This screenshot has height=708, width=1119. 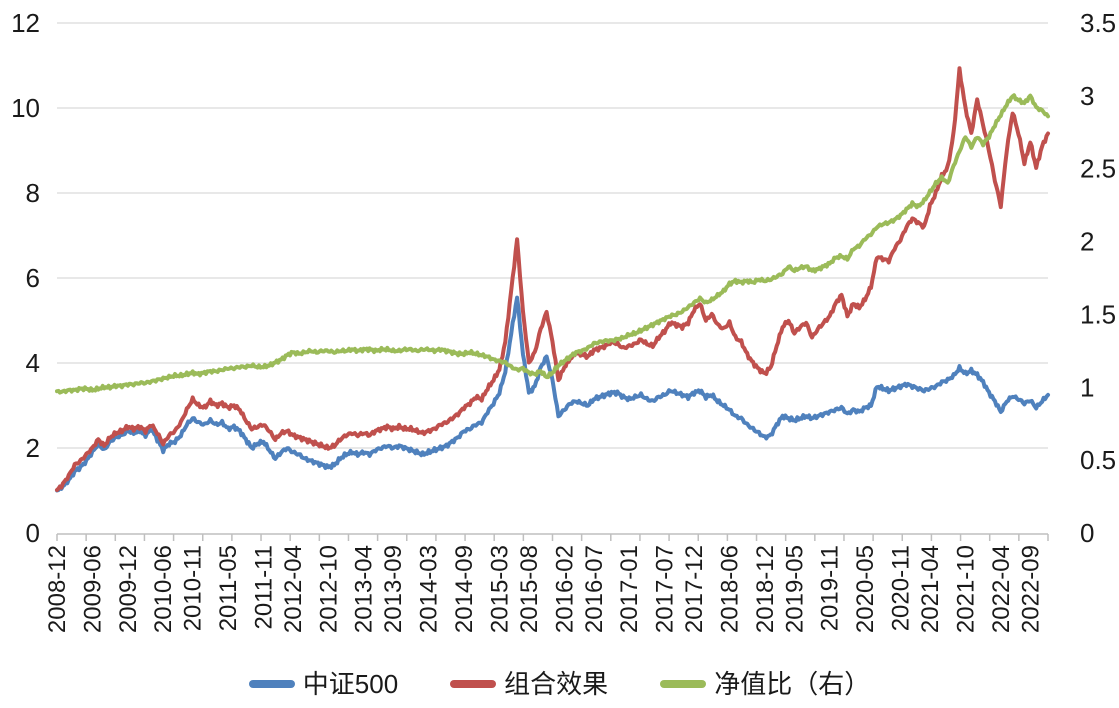 I want to click on x-tick-label: 2015-08, so click(x=529, y=589).